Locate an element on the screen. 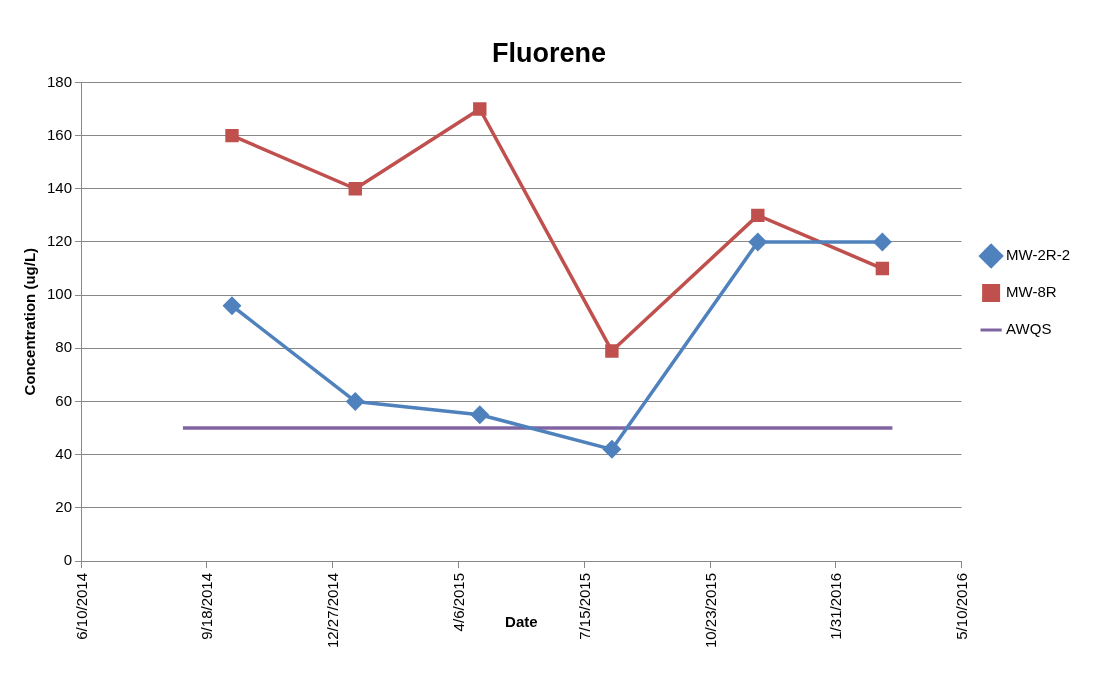  y-tick-label: 100 is located at coordinates (60, 294).